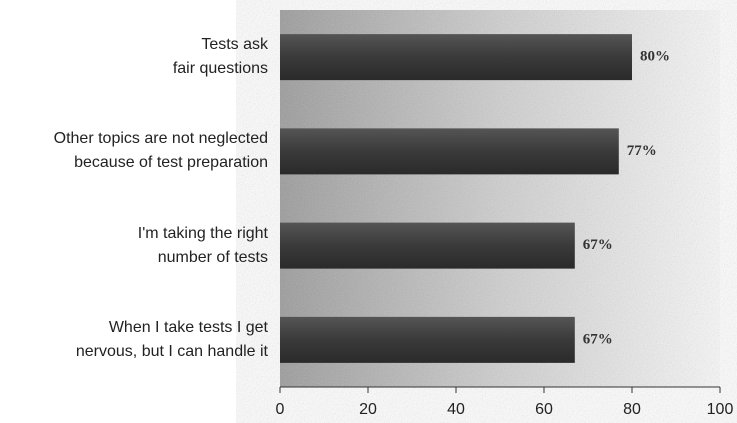  What do you see at coordinates (544, 409) in the screenshot?
I see `x-tick-label: 60` at bounding box center [544, 409].